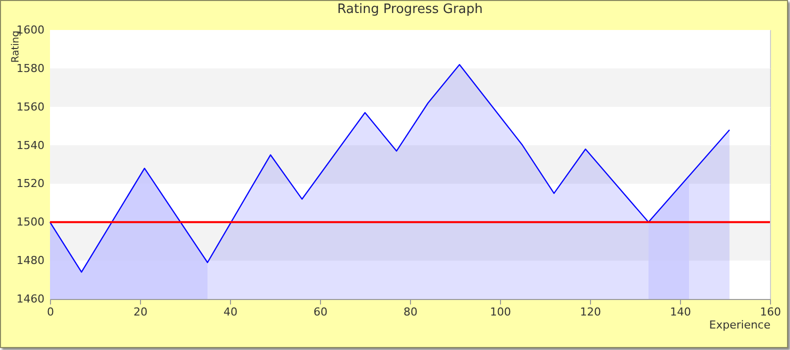  What do you see at coordinates (321, 312) in the screenshot?
I see `x-tick-label: 60` at bounding box center [321, 312].